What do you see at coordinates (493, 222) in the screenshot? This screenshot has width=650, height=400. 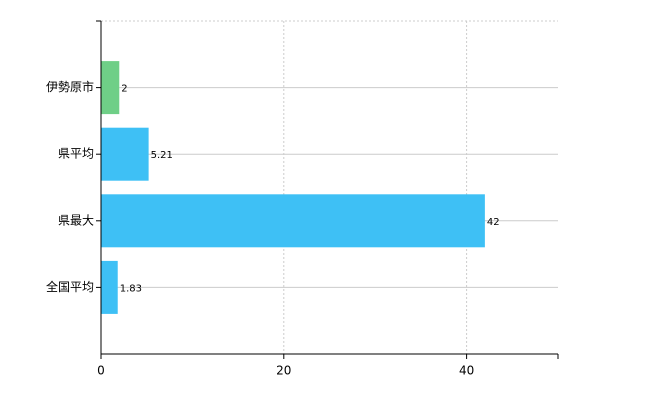 I see `value-label: 42` at bounding box center [493, 222].